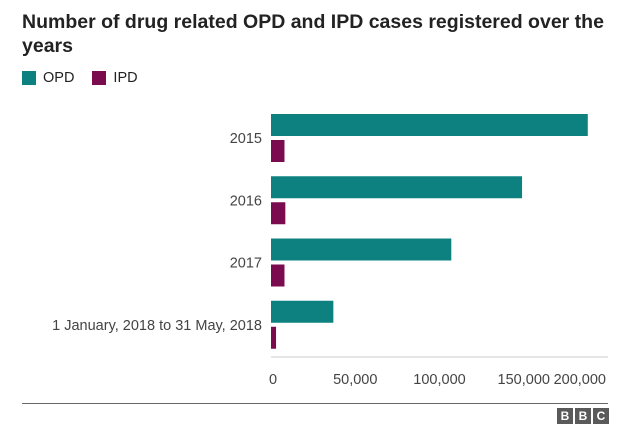 The width and height of the screenshot is (640, 432). I want to click on legend-label-ipd: IPD, so click(125, 78).